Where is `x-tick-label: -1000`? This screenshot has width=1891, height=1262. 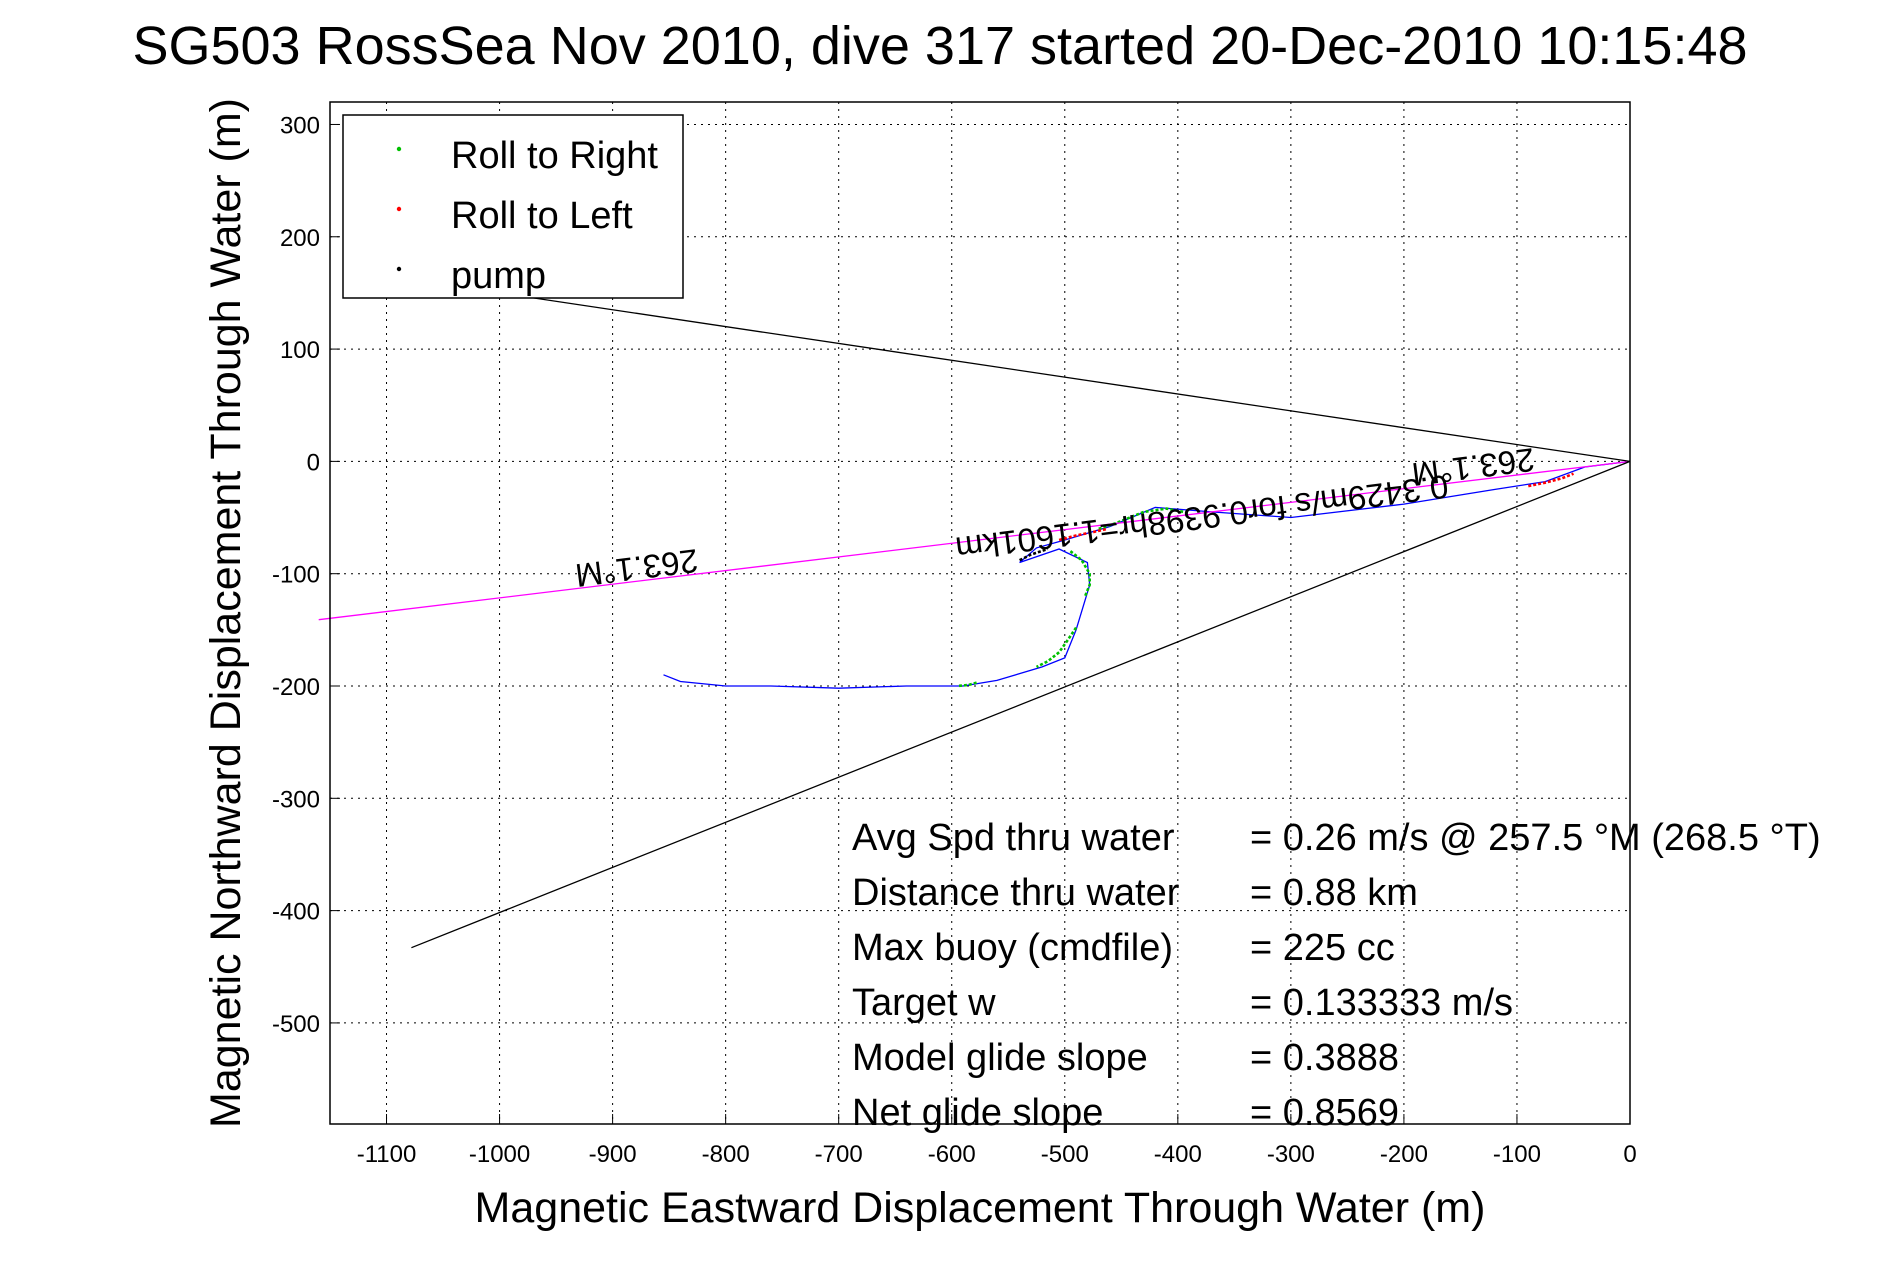
x-tick-label: -1000 is located at coordinates (499, 1154).